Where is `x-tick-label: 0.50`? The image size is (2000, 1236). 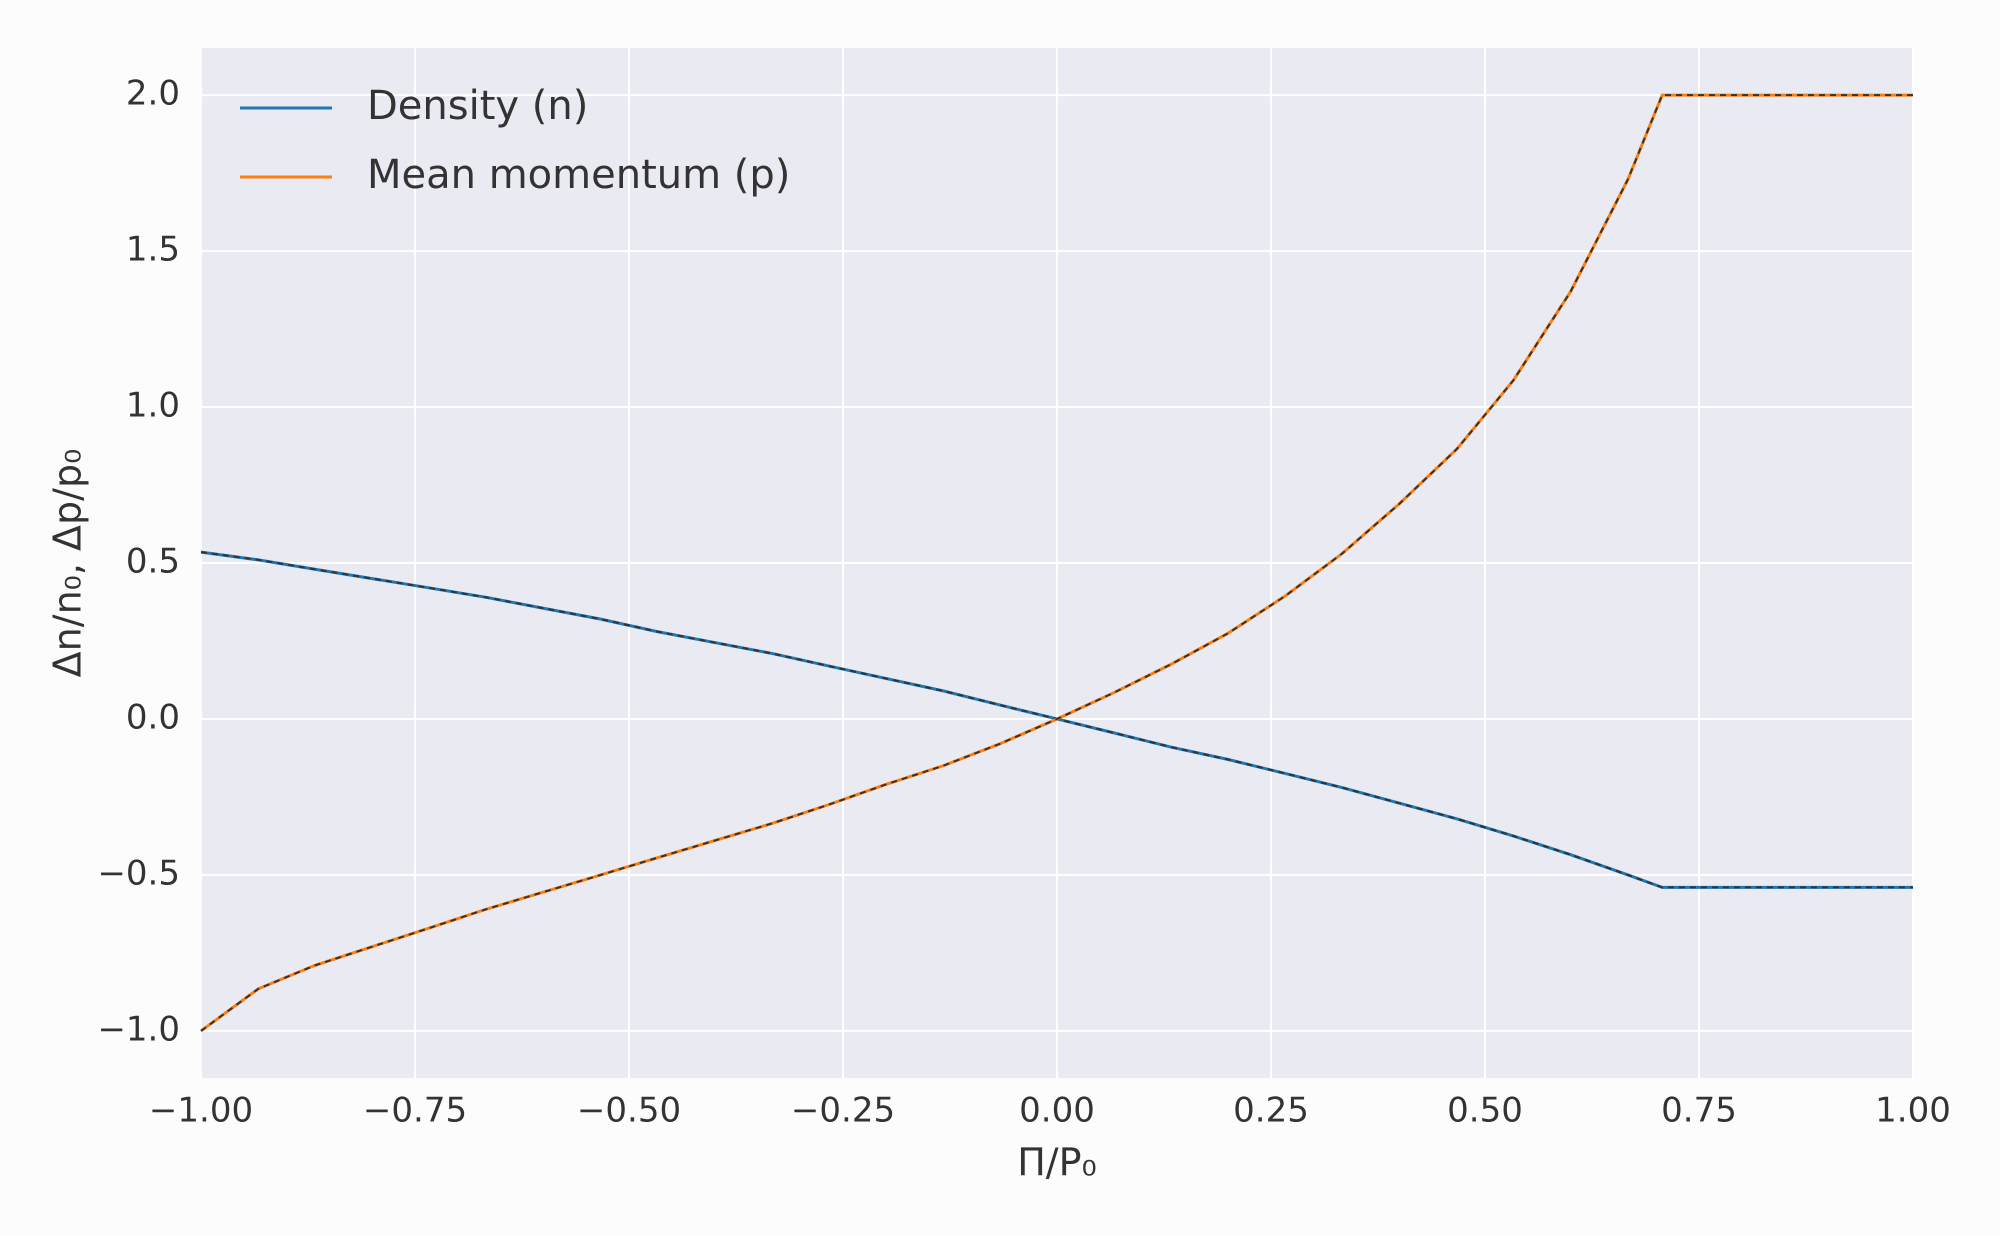
x-tick-label: 0.50 is located at coordinates (1485, 1111).